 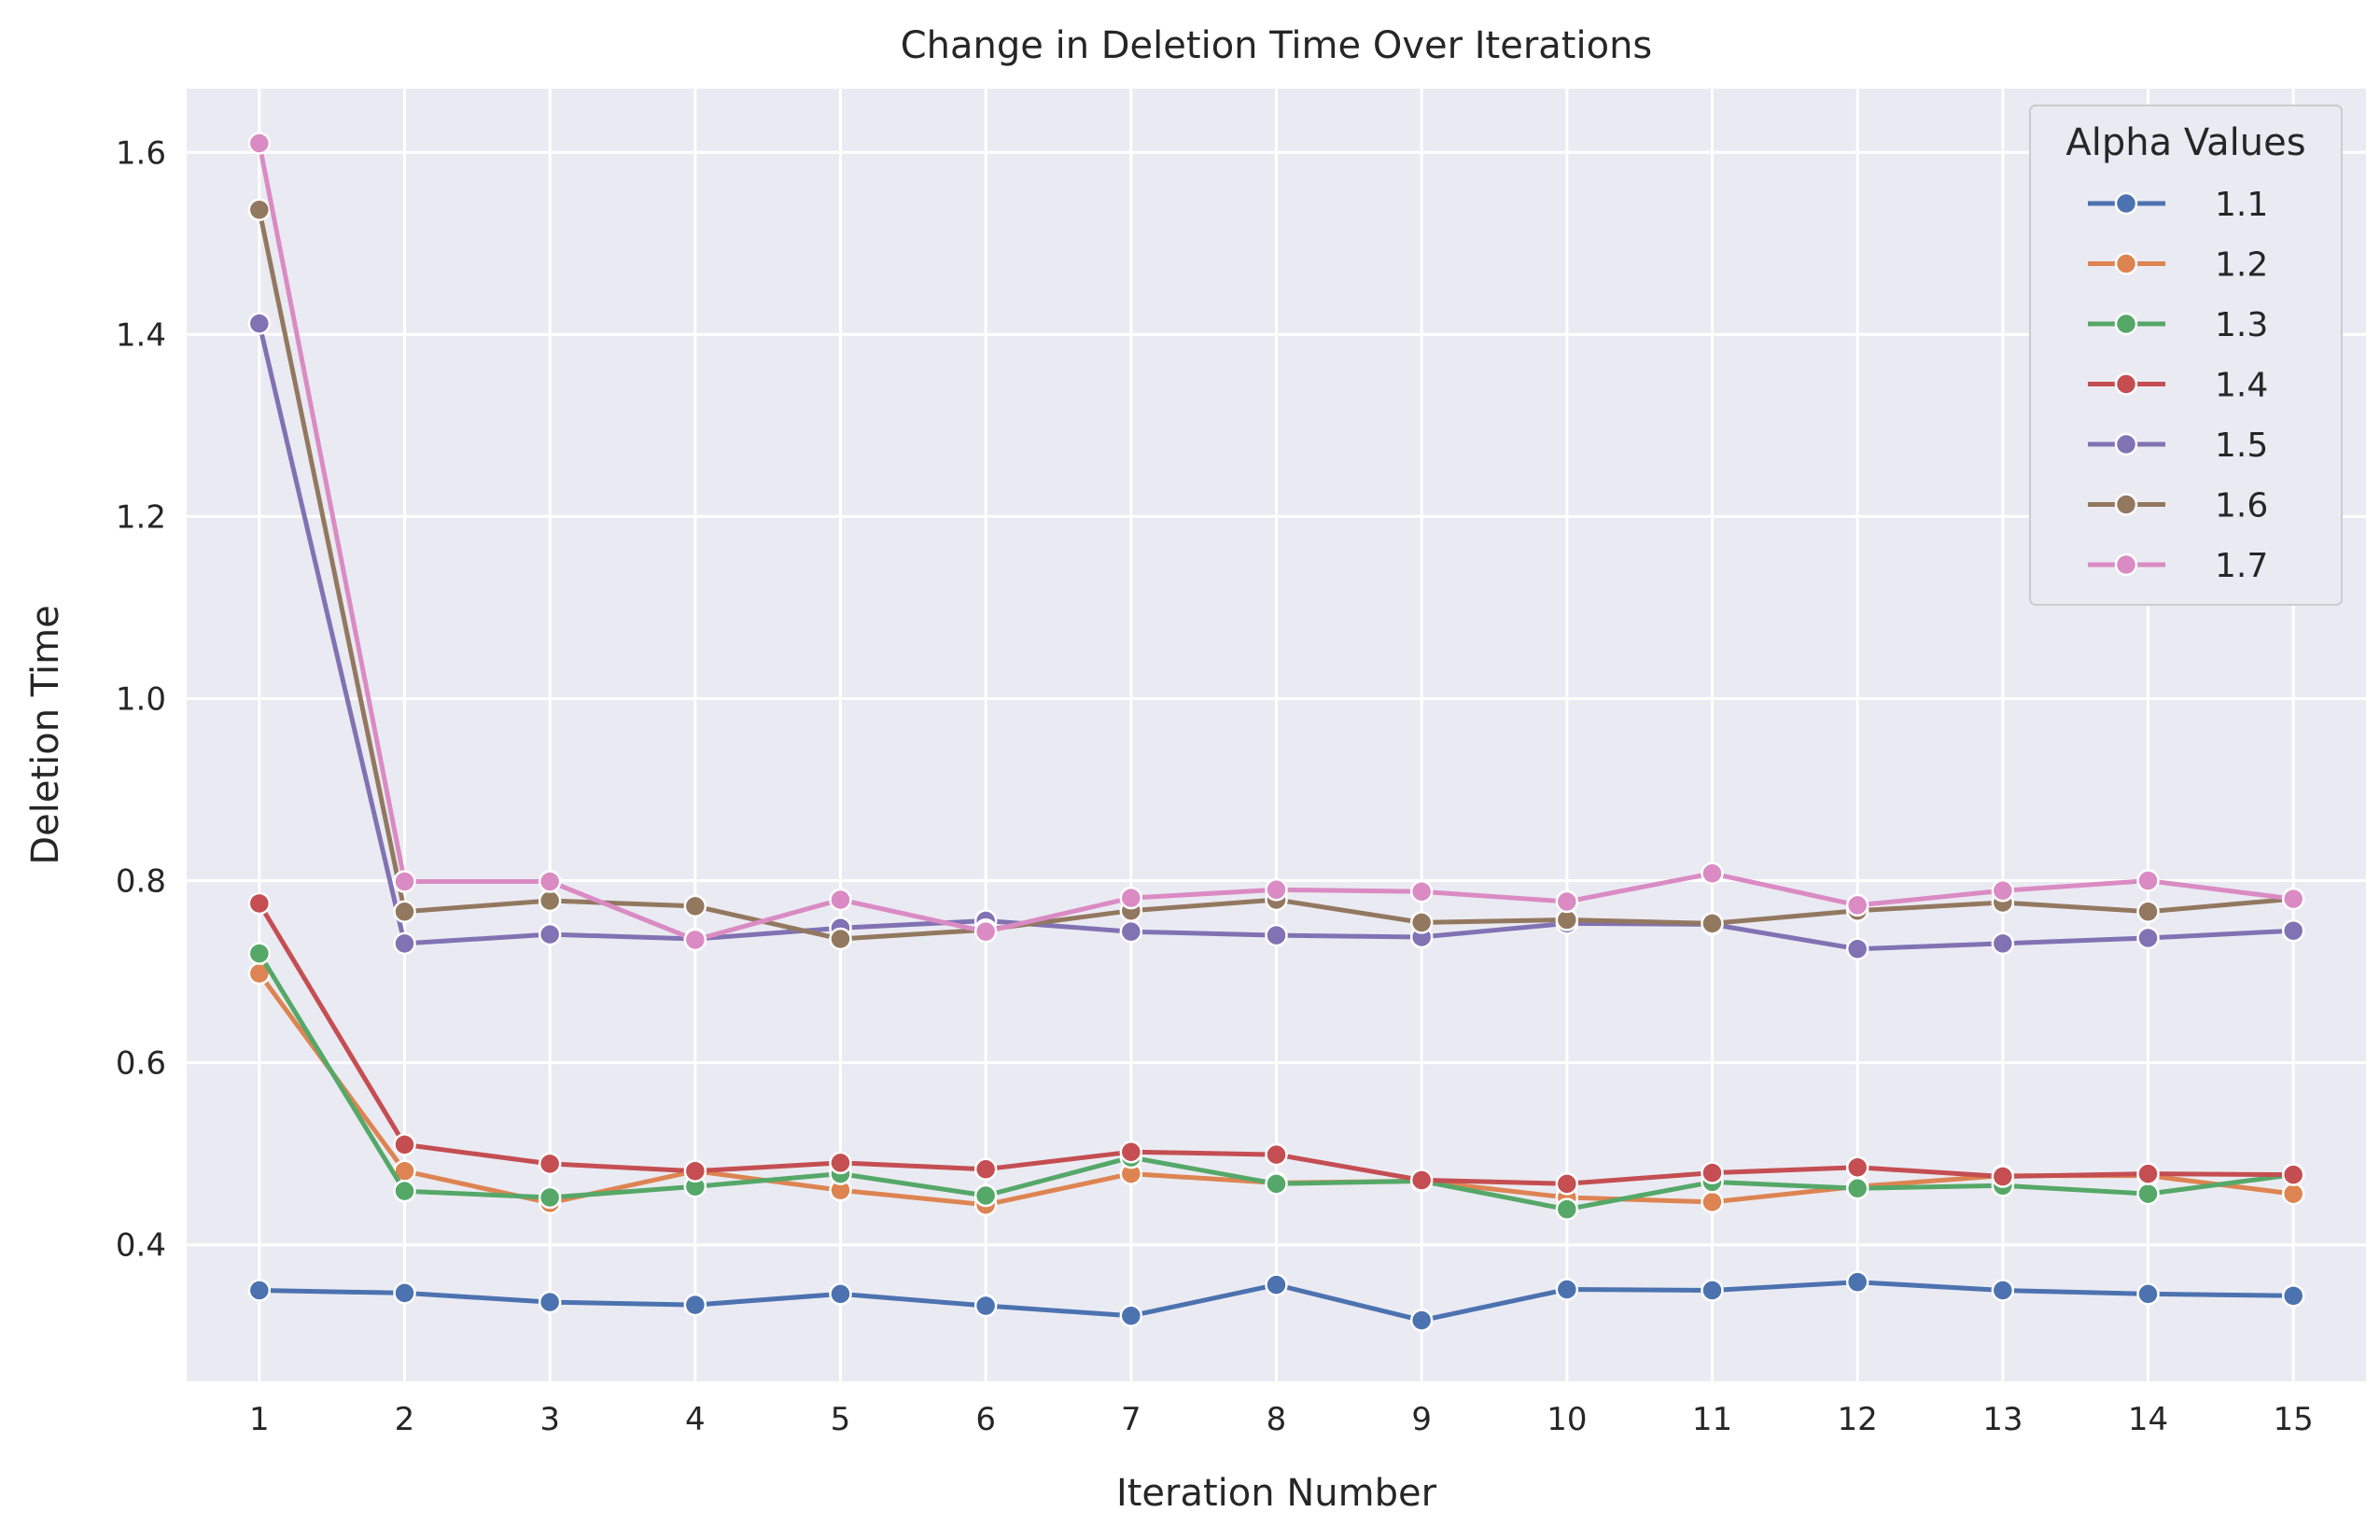 What do you see at coordinates (2241, 386) in the screenshot?
I see `legend-label: 1.4` at bounding box center [2241, 386].